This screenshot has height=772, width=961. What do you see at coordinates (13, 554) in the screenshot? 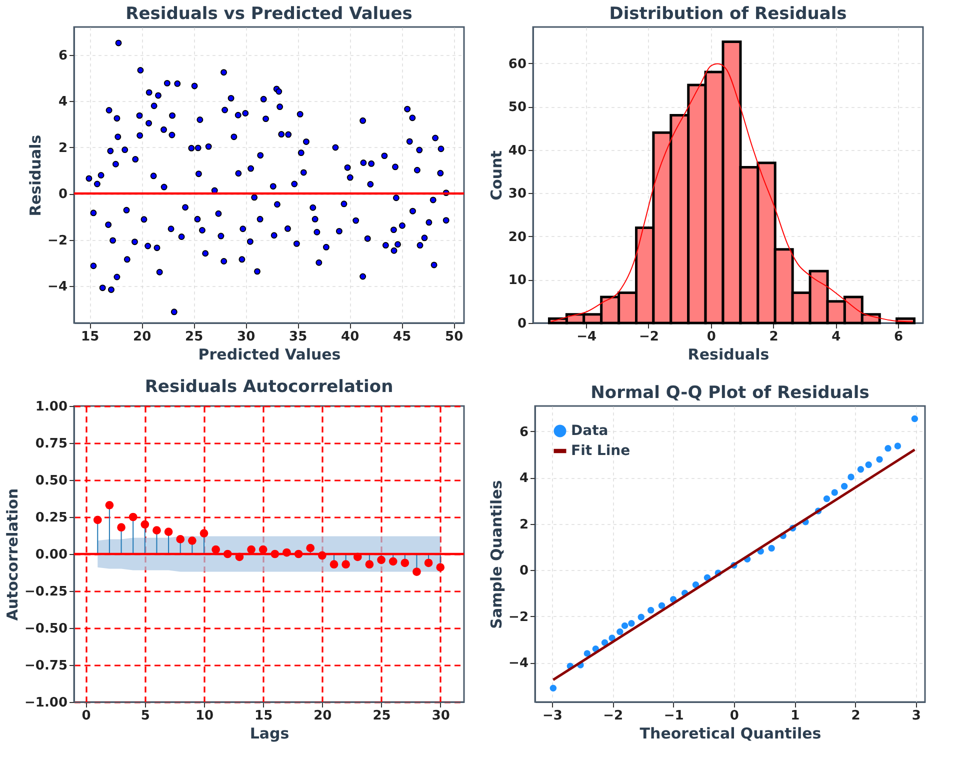
I see `y-axis-title: Autocorrelation` at bounding box center [13, 554].